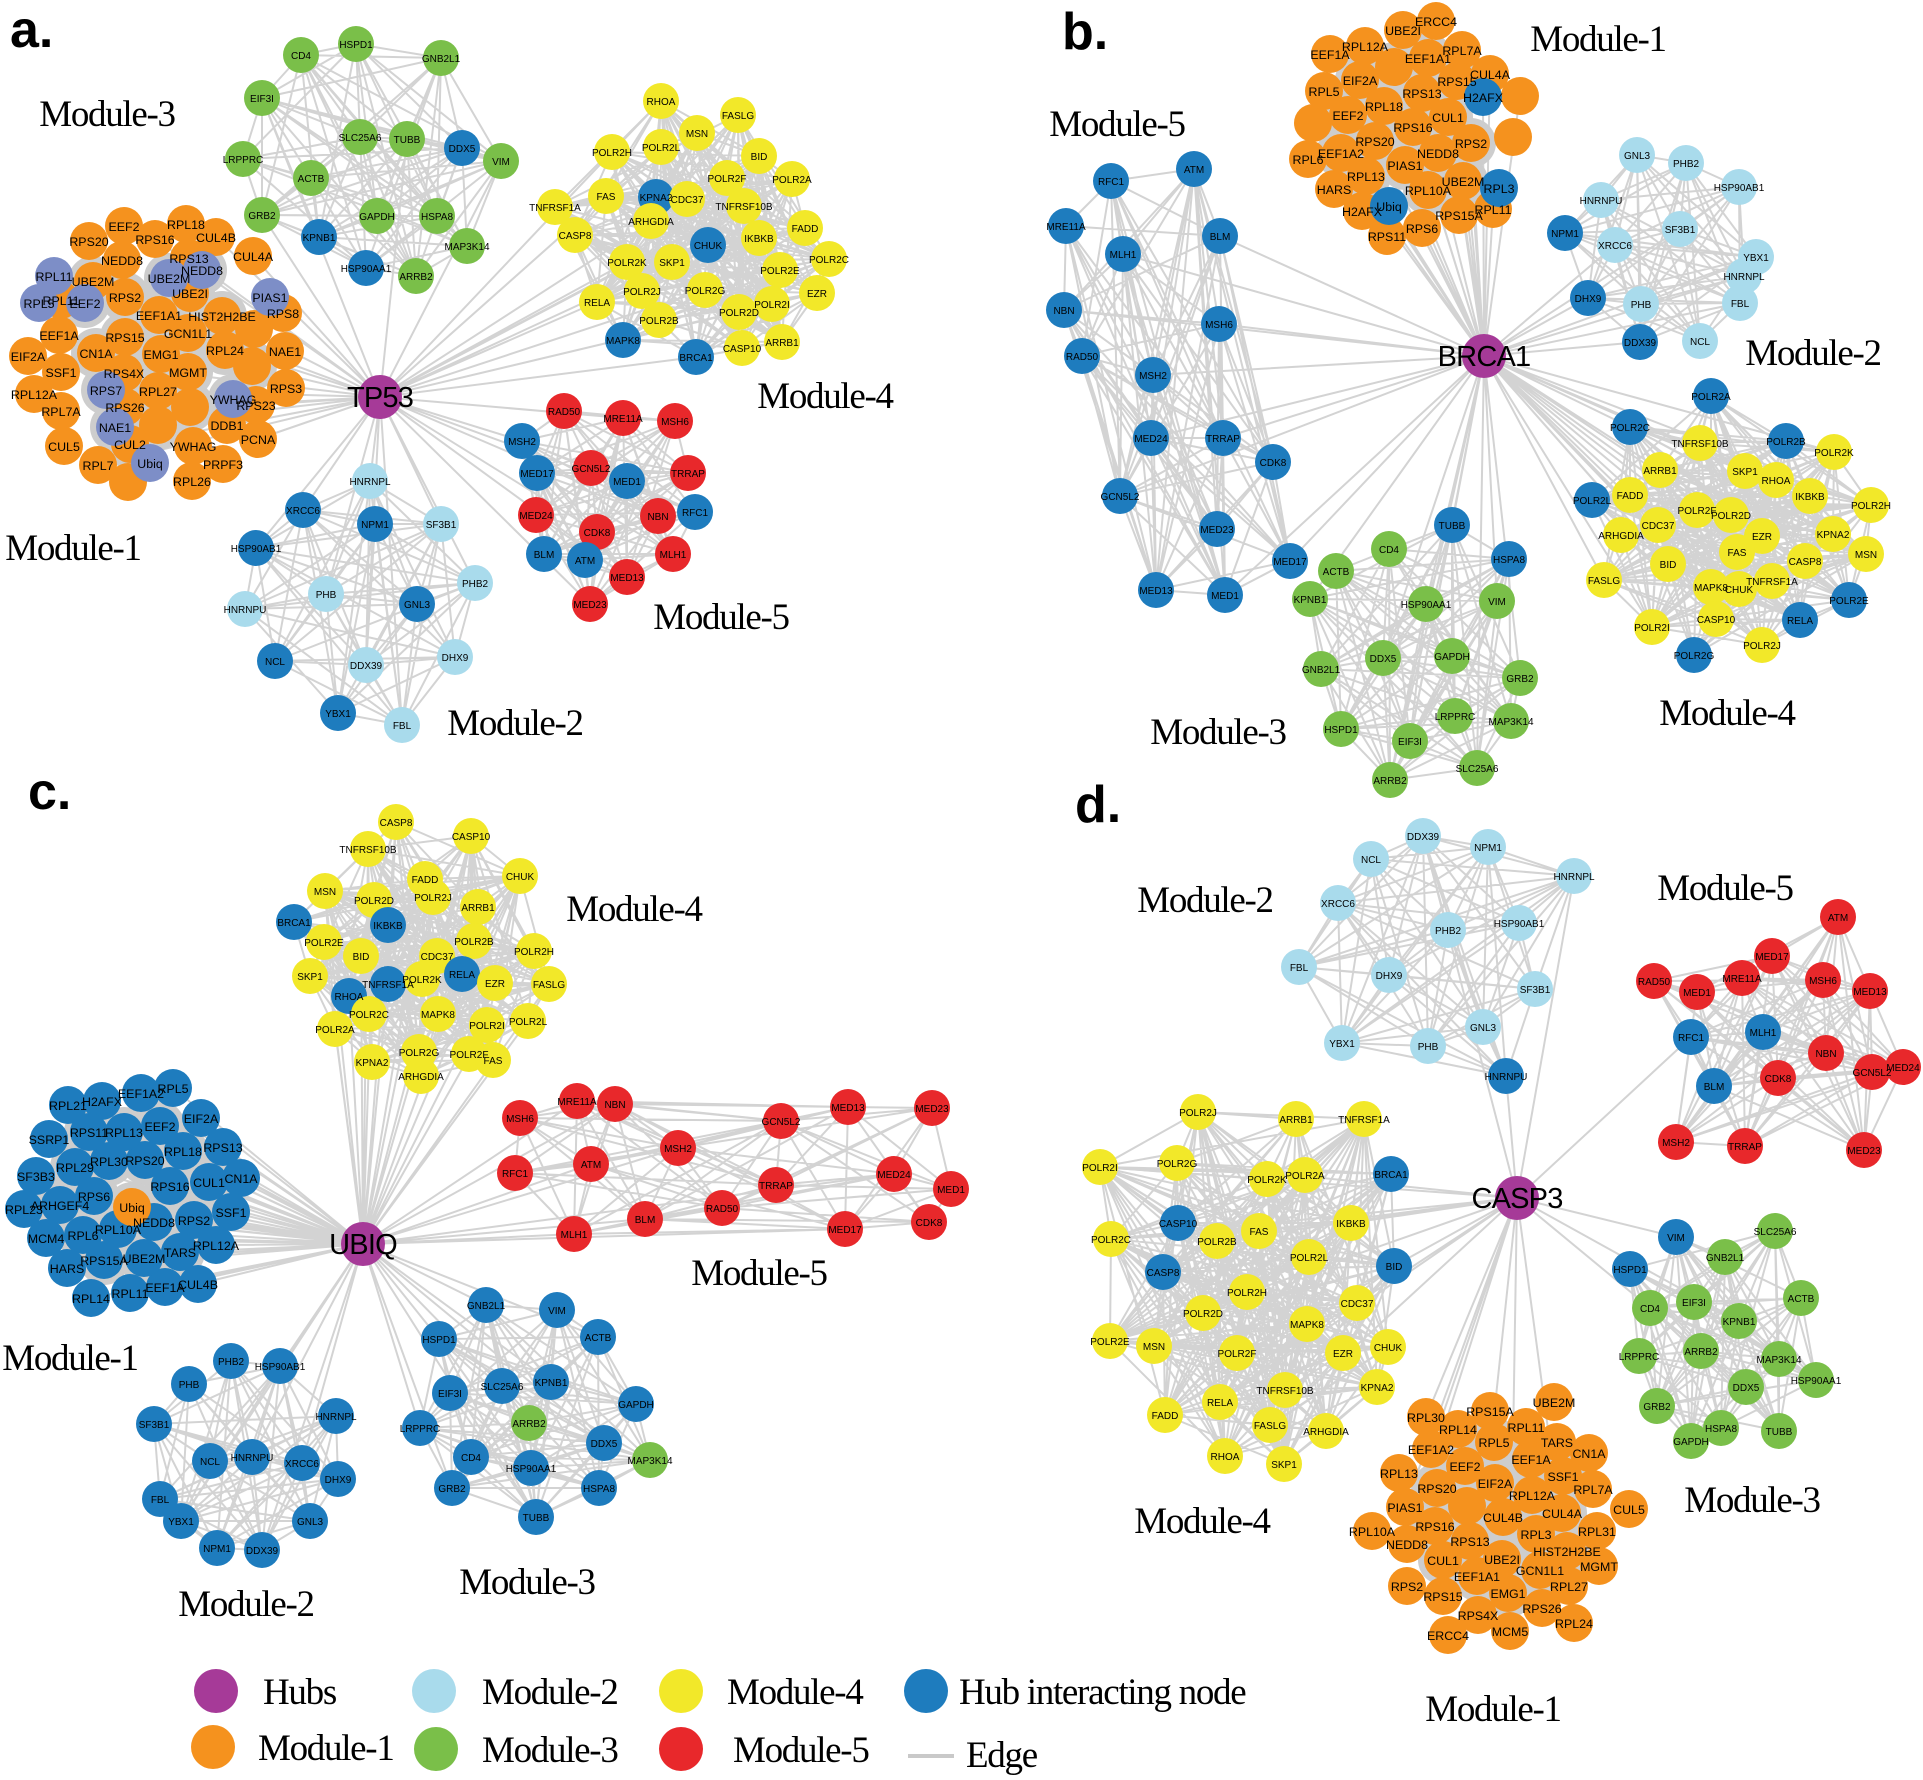 The image size is (1923, 1780). Describe the element at coordinates (49, 792) in the screenshot. I see `svg-text: c.` at that location.